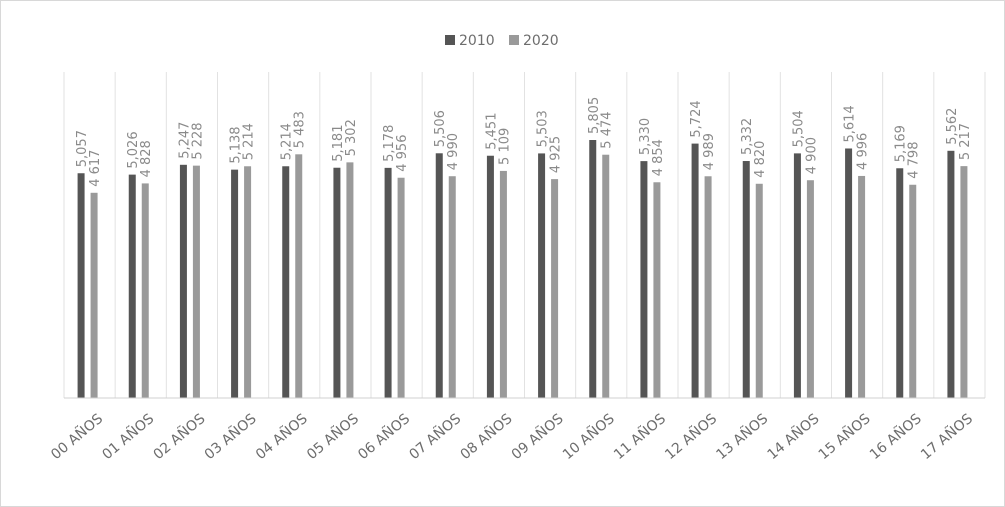 This screenshot has width=1005, height=507. I want to click on value-label: 5,178, so click(389, 143).